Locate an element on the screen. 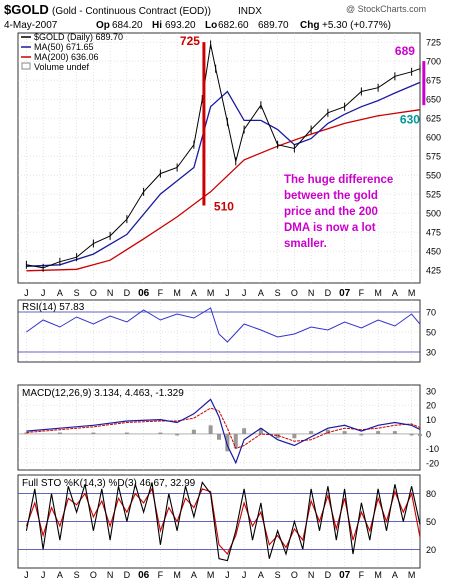 The image size is (460, 583). price-panel-ytick: 550 is located at coordinates (433, 176).